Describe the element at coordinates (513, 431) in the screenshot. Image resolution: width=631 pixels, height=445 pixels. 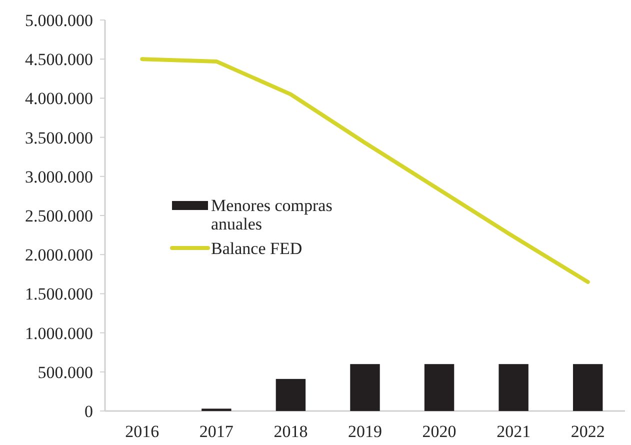
I see `x-tick-label: 2021` at that location.